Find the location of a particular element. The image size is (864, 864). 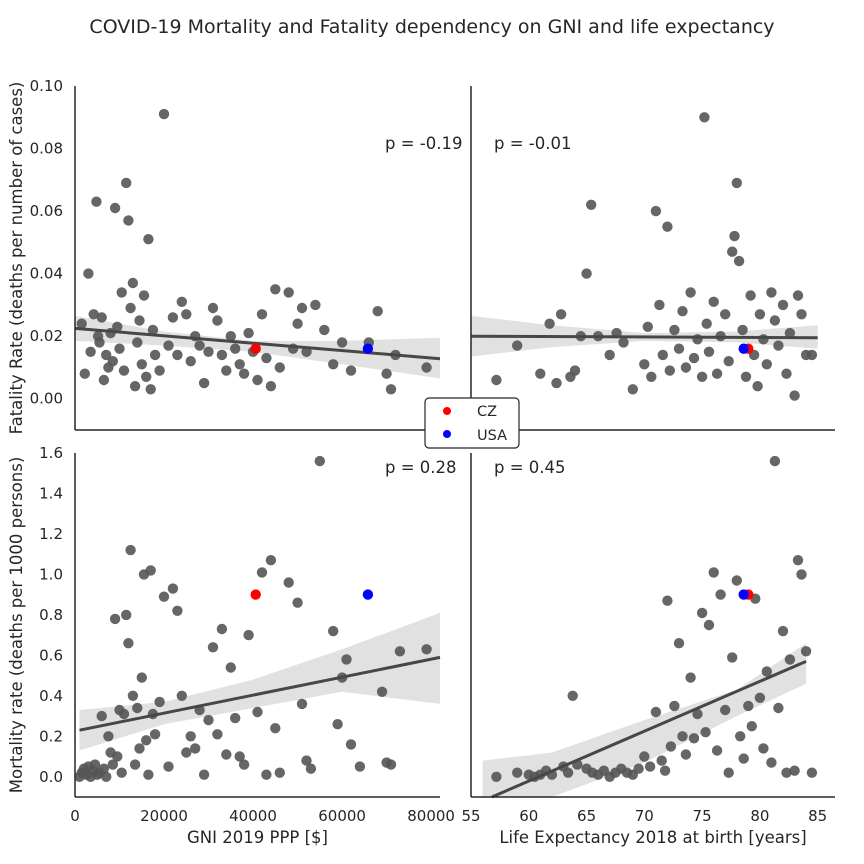

correlation-annotation: p = -0.01 is located at coordinates (532, 143).